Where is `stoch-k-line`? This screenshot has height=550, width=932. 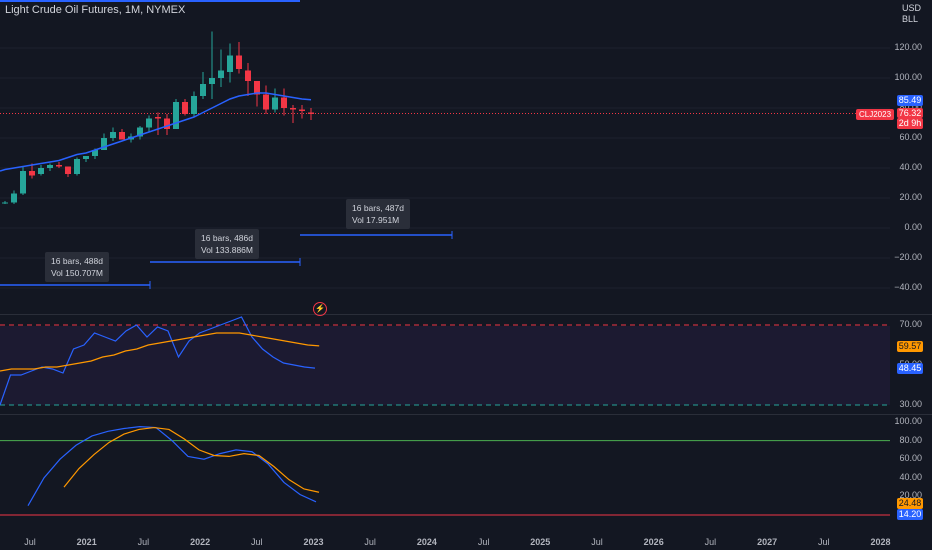
stoch-k-line is located at coordinates (172, 466).